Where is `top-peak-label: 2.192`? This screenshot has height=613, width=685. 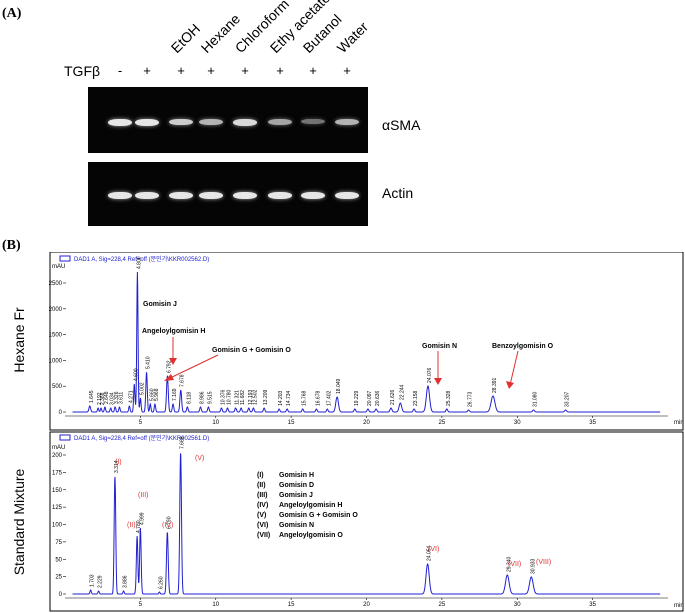
top-peak-label: 2.192 is located at coordinates (100, 398).